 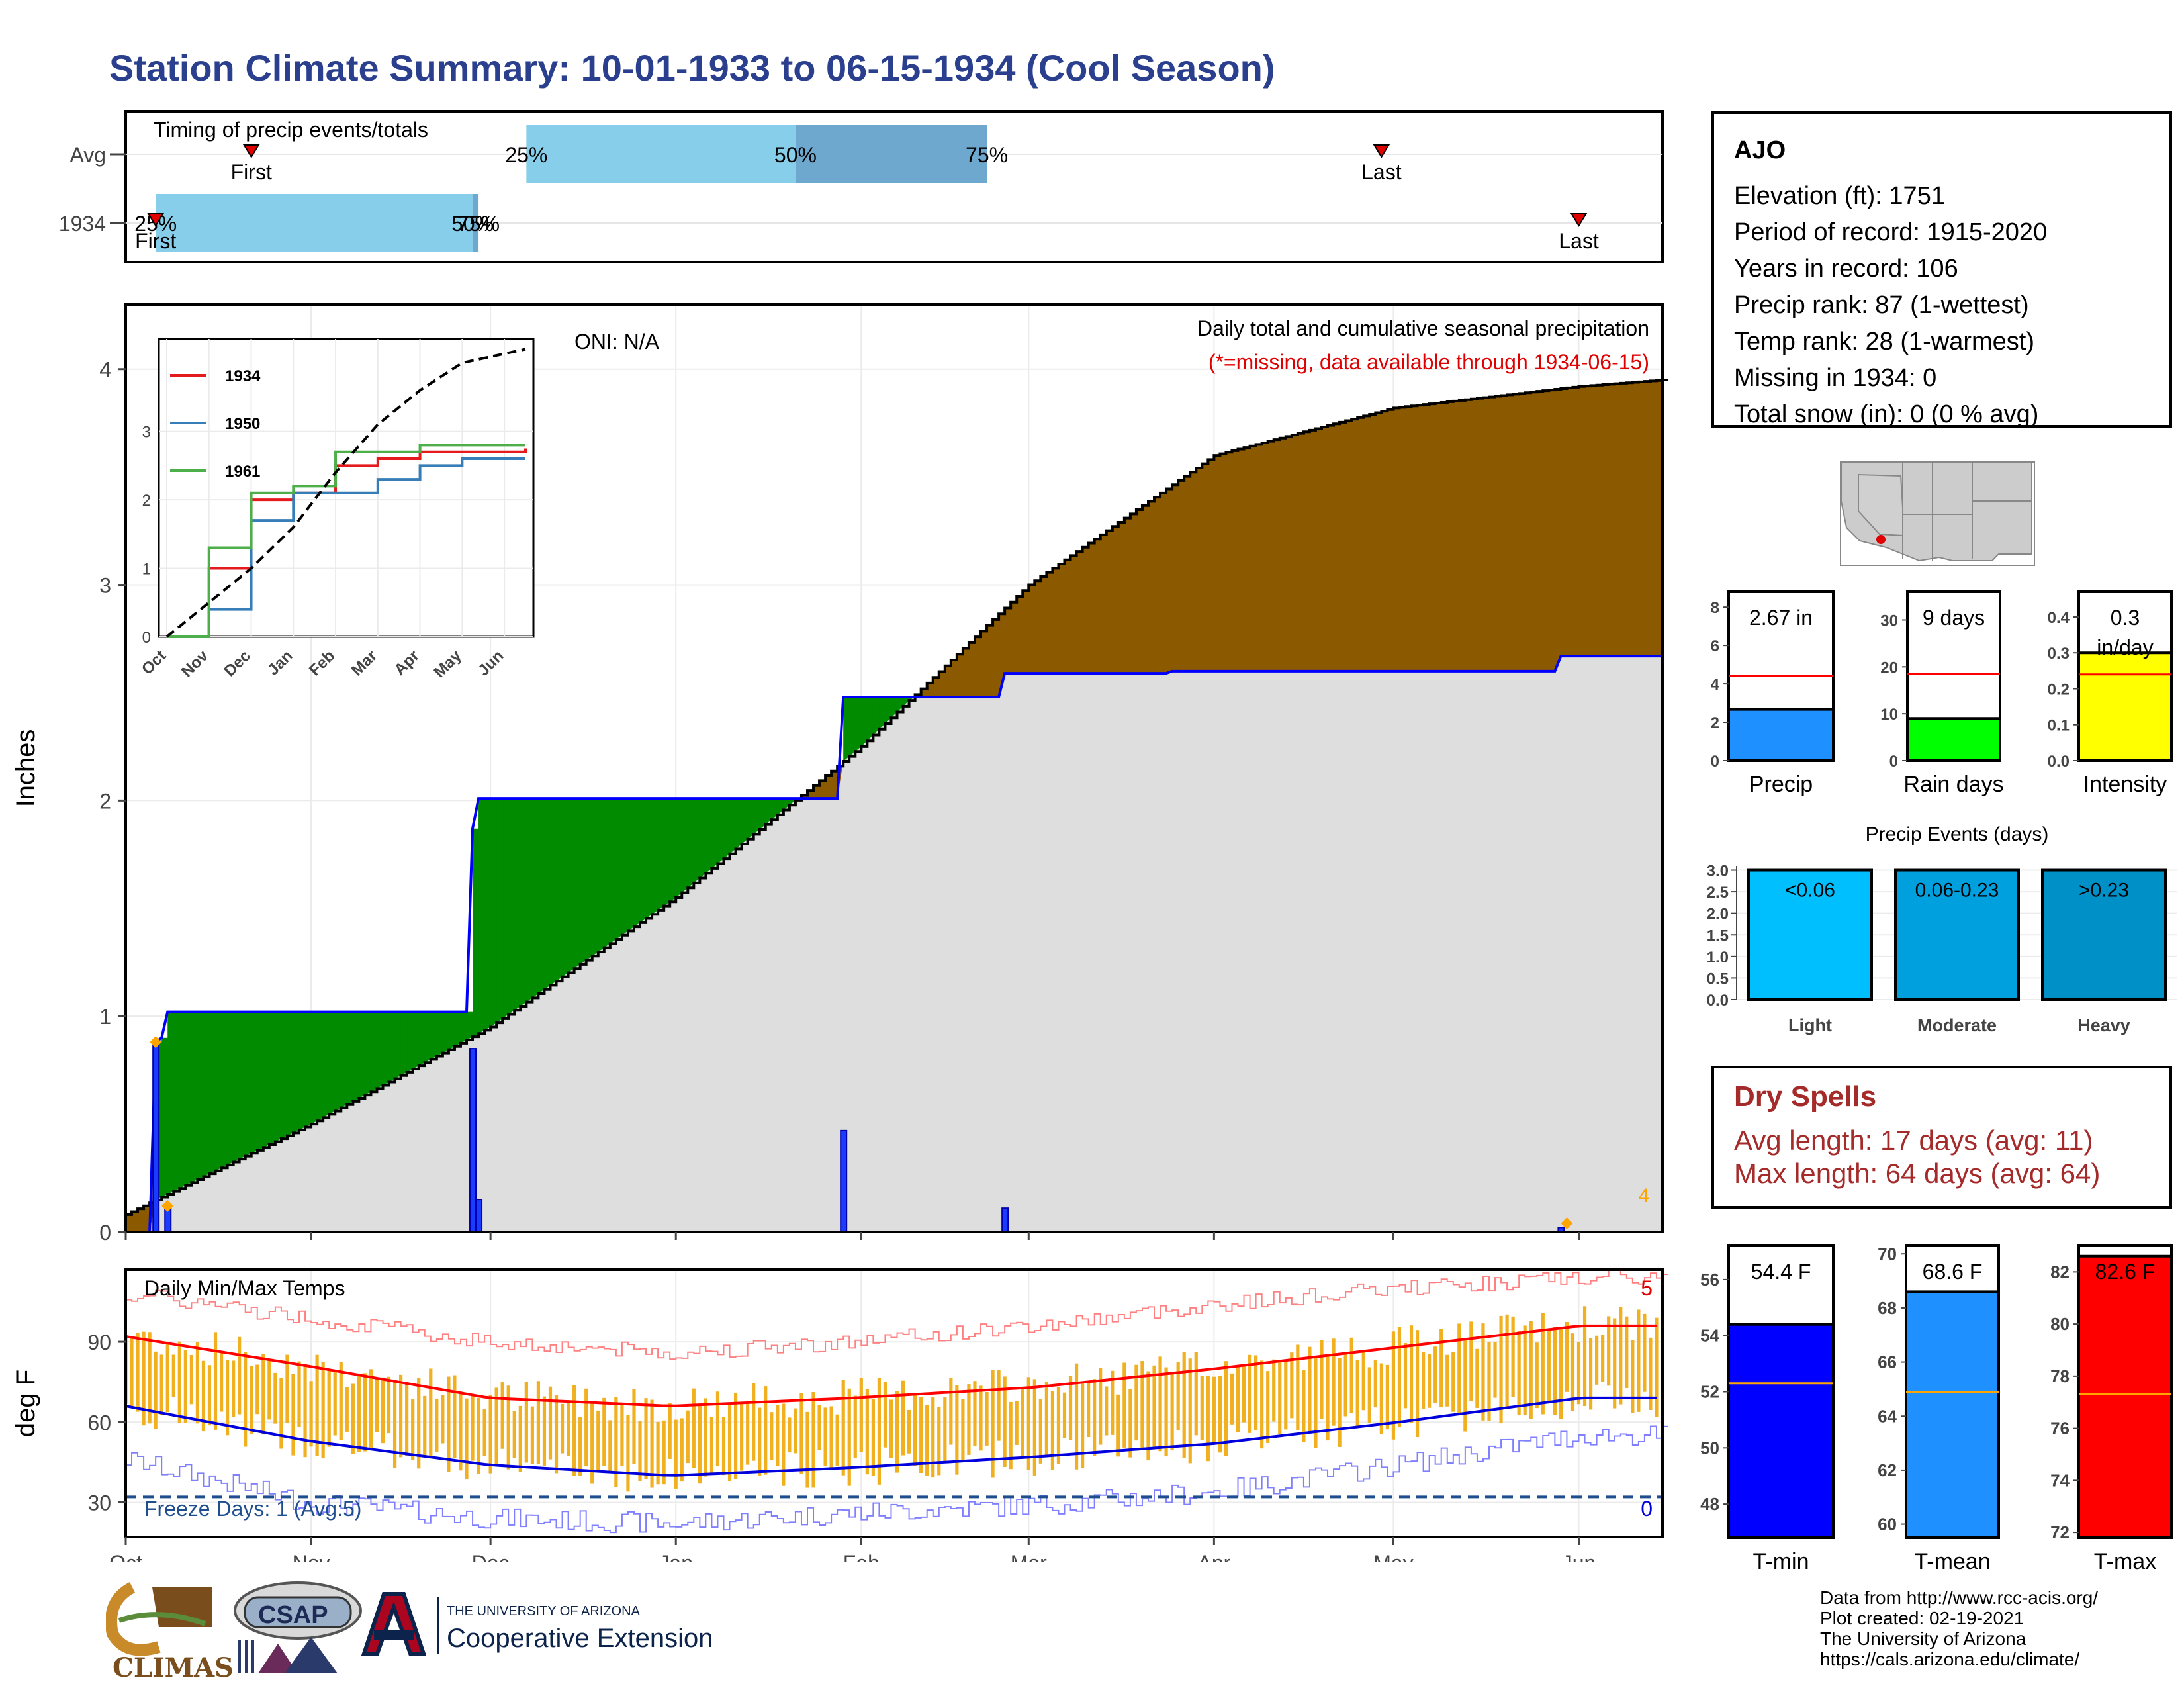 What do you see at coordinates (1781, 1272) in the screenshot?
I see `stat-value-label: 54.4 F` at bounding box center [1781, 1272].